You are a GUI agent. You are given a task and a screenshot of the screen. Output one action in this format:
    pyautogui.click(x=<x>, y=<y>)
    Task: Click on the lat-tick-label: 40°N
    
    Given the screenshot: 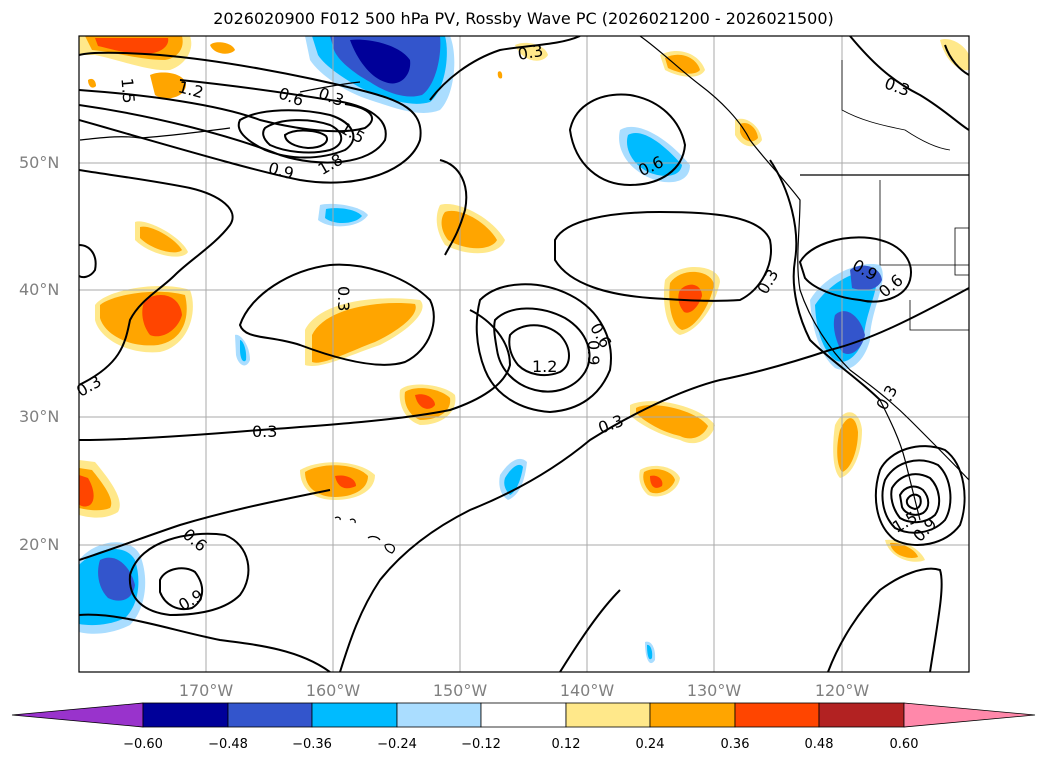 What is the action you would take?
    pyautogui.click(x=39, y=289)
    